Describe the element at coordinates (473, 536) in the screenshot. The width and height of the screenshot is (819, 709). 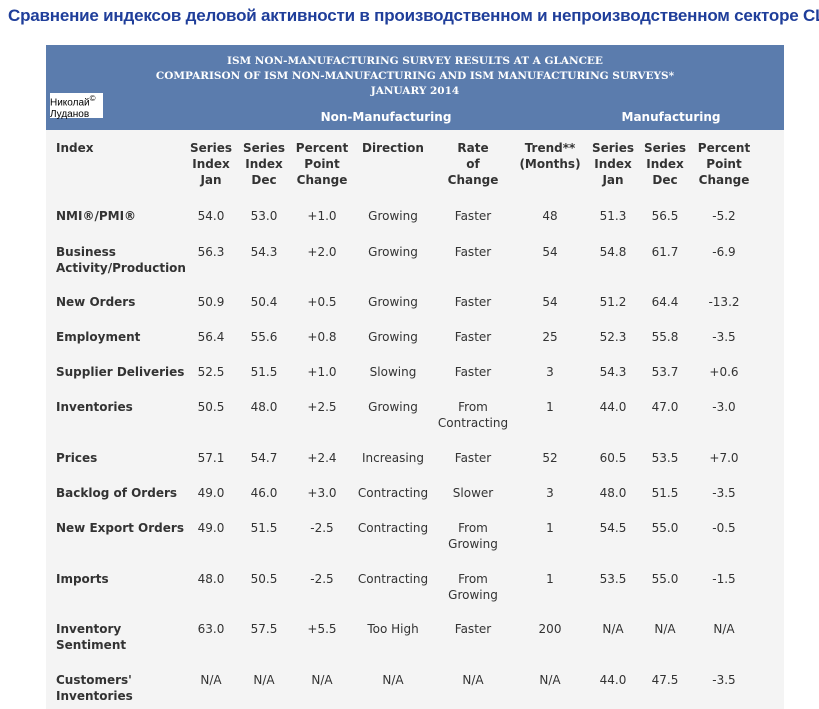
I see `cell: From Growing` at that location.